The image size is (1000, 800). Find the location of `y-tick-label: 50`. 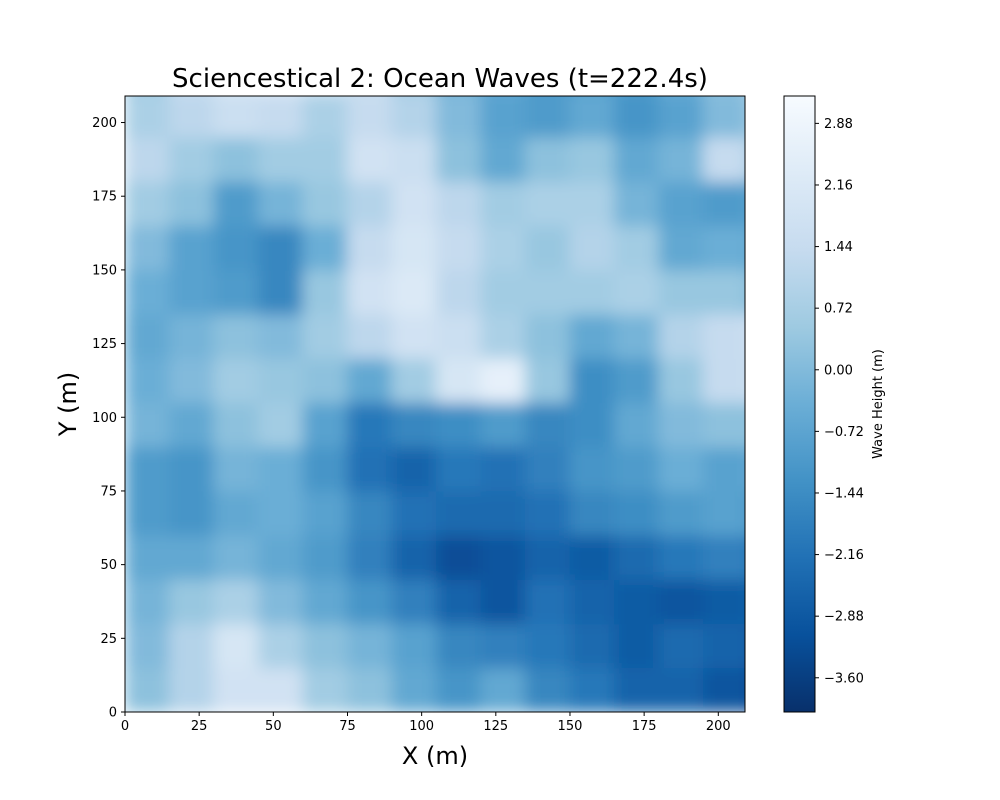

y-tick-label: 50 is located at coordinates (108, 565).